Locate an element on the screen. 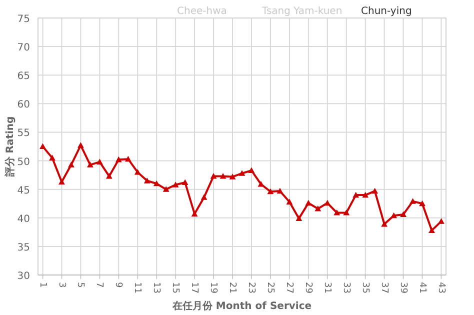 The height and width of the screenshot is (315, 474). x-tick-label: 19 is located at coordinates (213, 288).